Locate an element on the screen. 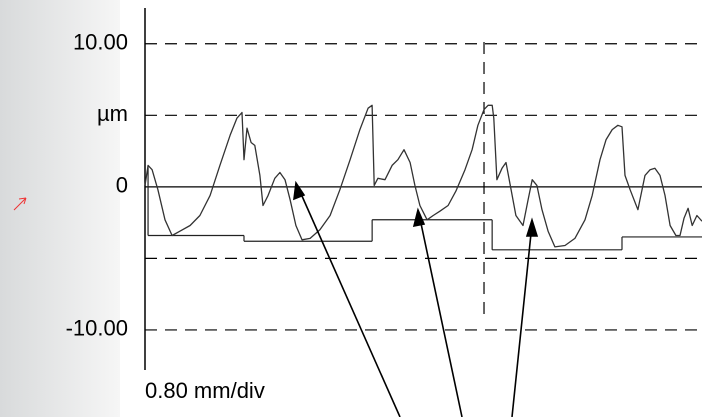 The image size is (702, 417). y-tick-label: -10.00 is located at coordinates (97, 328).